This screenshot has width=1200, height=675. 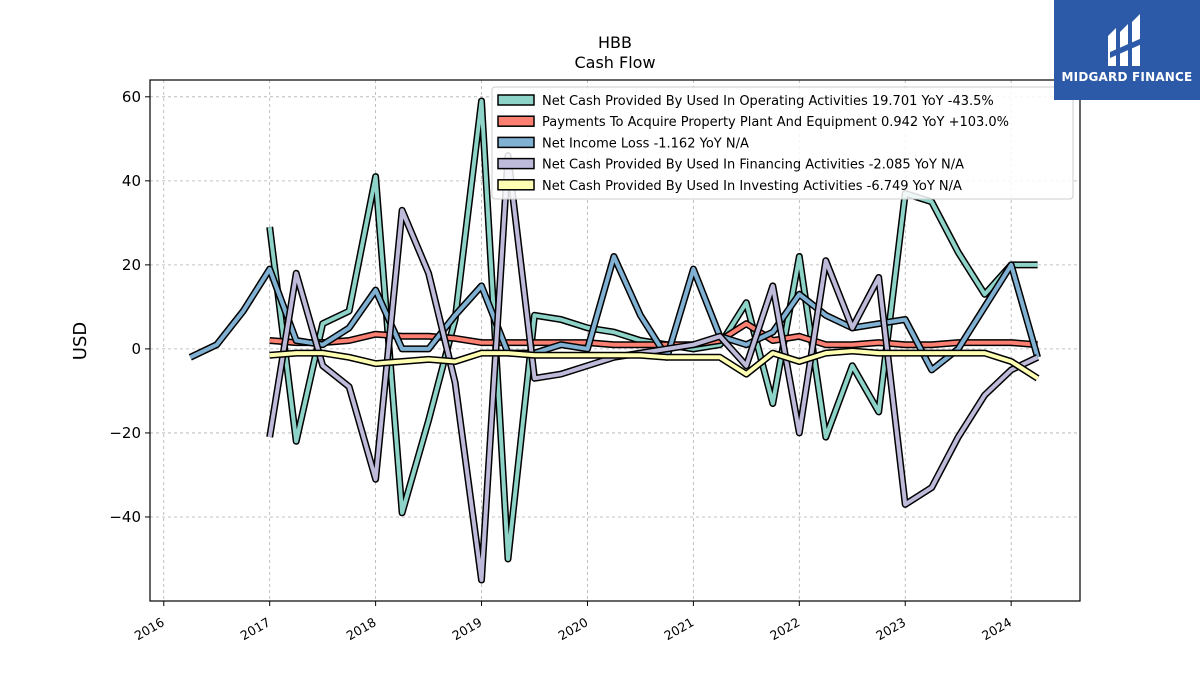 What do you see at coordinates (890, 628) in the screenshot?
I see `x-tick-label: 2023` at bounding box center [890, 628].